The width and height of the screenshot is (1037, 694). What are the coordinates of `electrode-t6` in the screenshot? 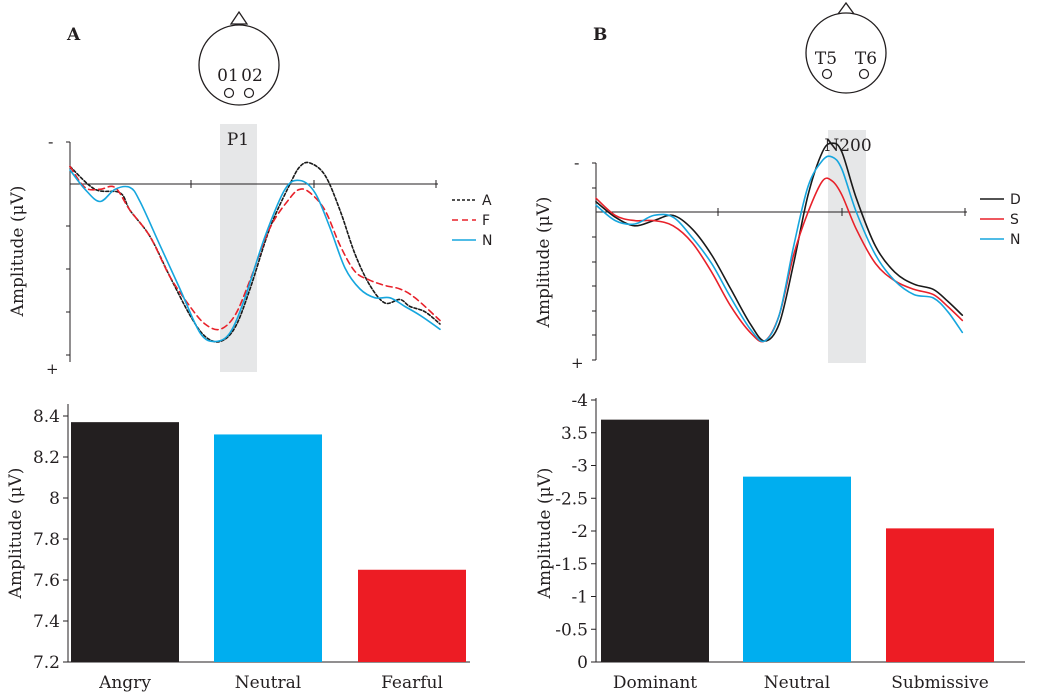 It's located at (864, 74).